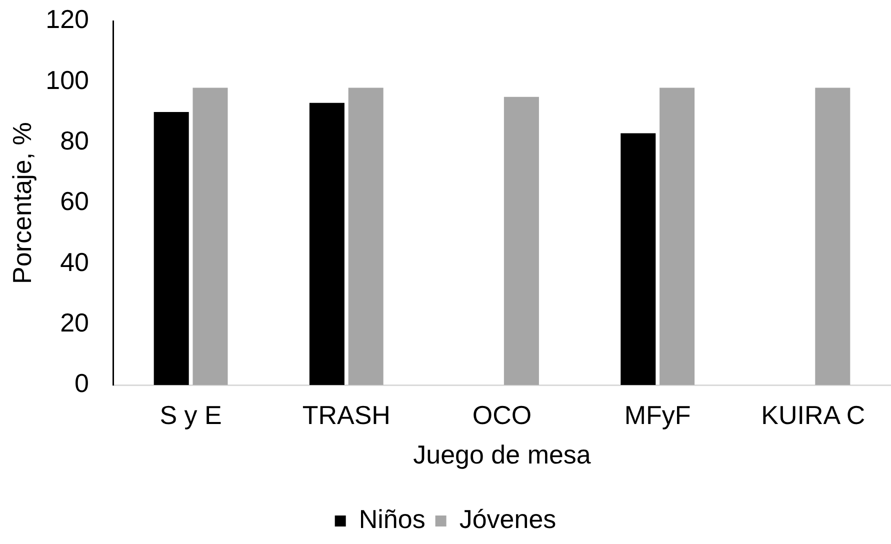 This screenshot has width=891, height=544. I want to click on legend-label: Jóvenes, so click(507, 519).